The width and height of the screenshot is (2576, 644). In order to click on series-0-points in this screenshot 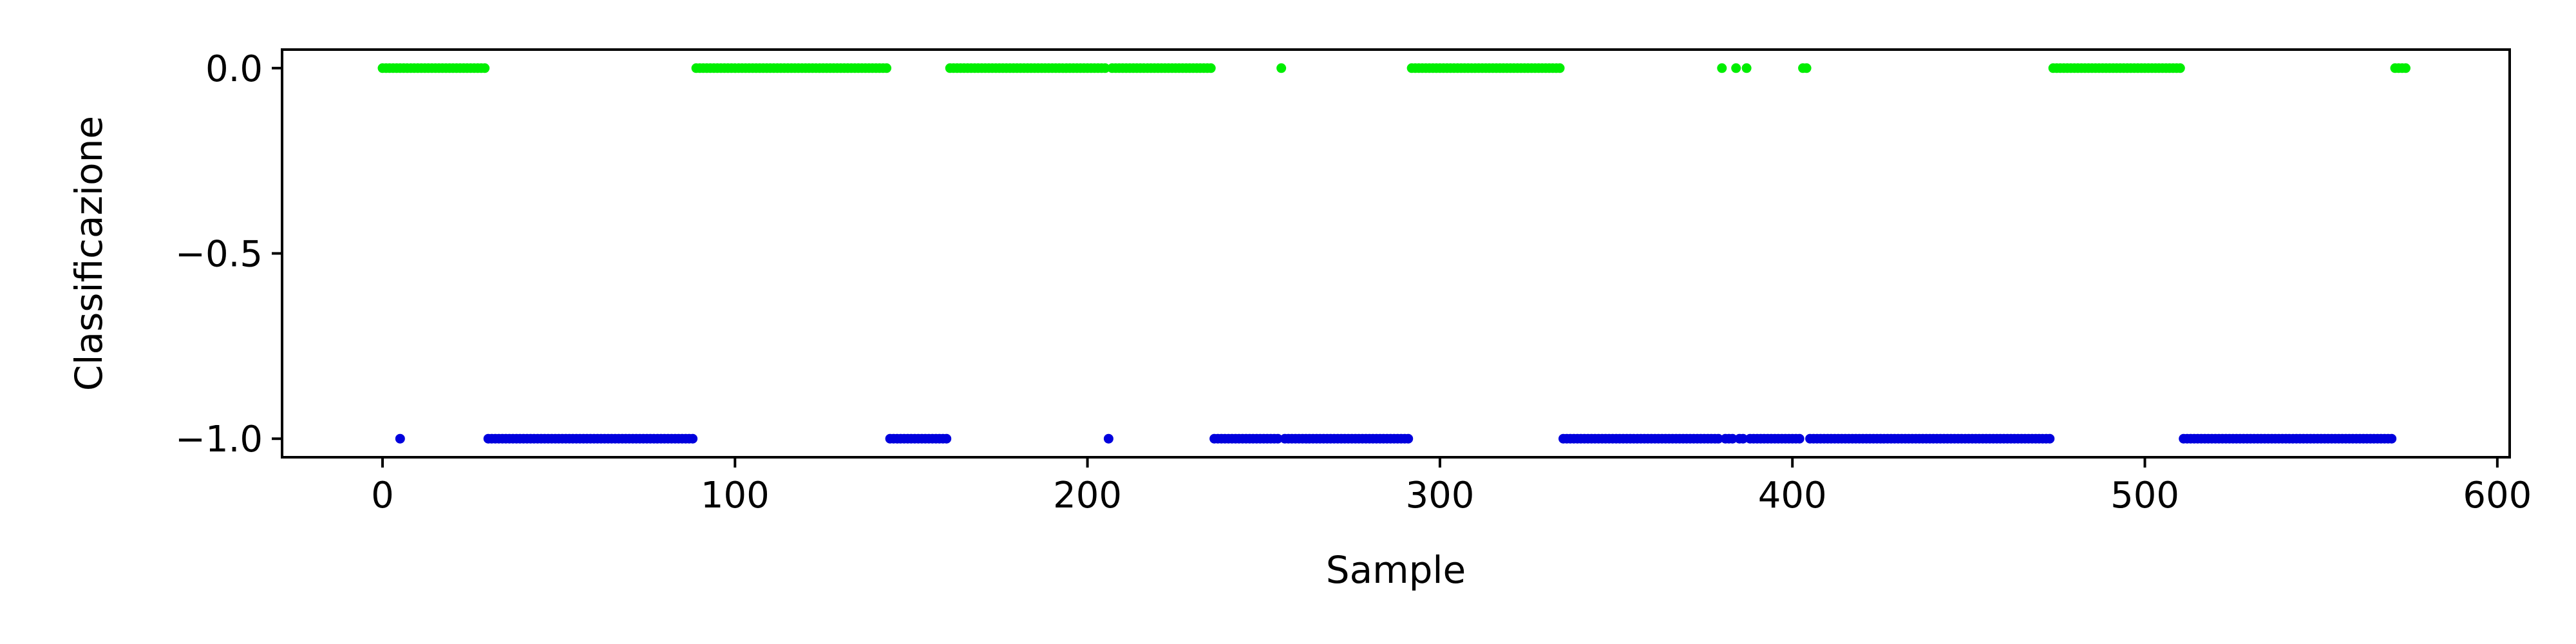, I will do `click(1393, 68)`.